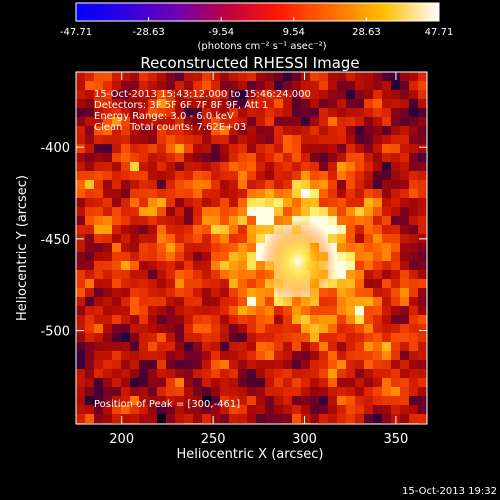  I want to click on colorbar-ticks, so click(257, 19).